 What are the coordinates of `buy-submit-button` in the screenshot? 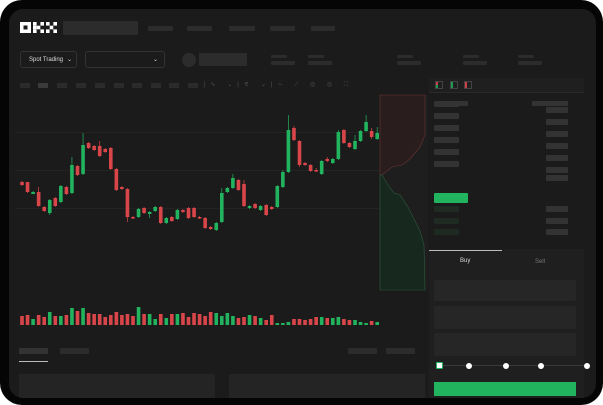 It's located at (505, 389).